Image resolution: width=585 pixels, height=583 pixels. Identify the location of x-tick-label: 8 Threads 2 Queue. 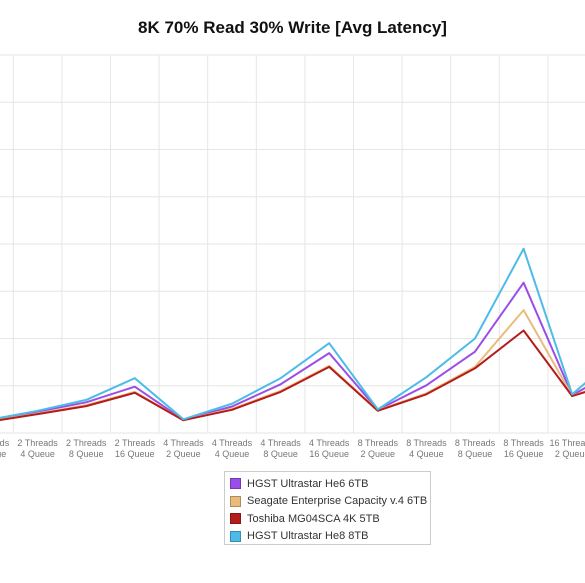
(378, 448).